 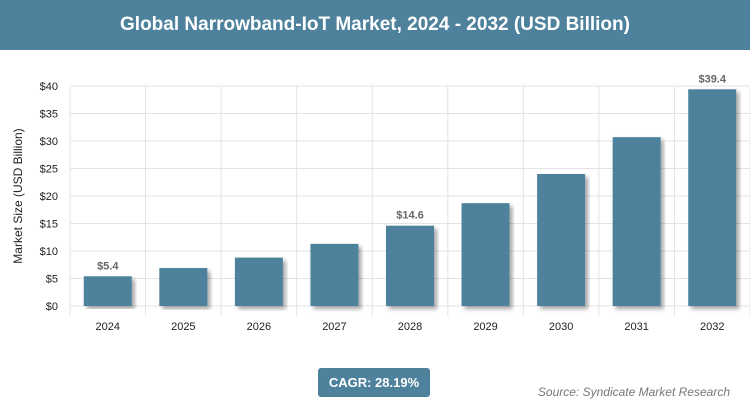 I want to click on y-tick-label: $35, so click(x=49, y=115).